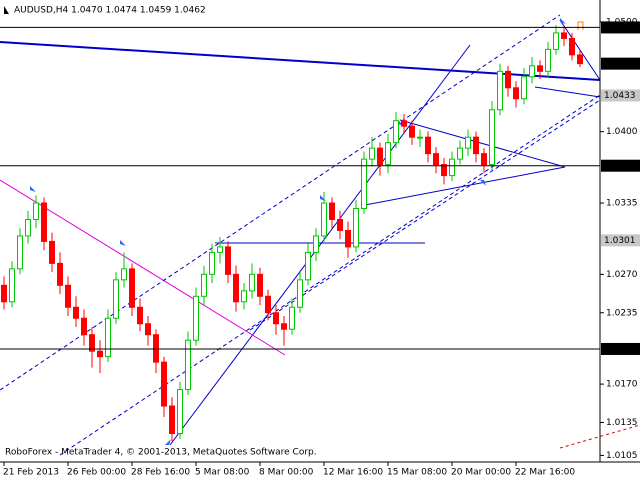 The height and width of the screenshot is (484, 640). I want to click on level-label: 1.0202, so click(620, 349).